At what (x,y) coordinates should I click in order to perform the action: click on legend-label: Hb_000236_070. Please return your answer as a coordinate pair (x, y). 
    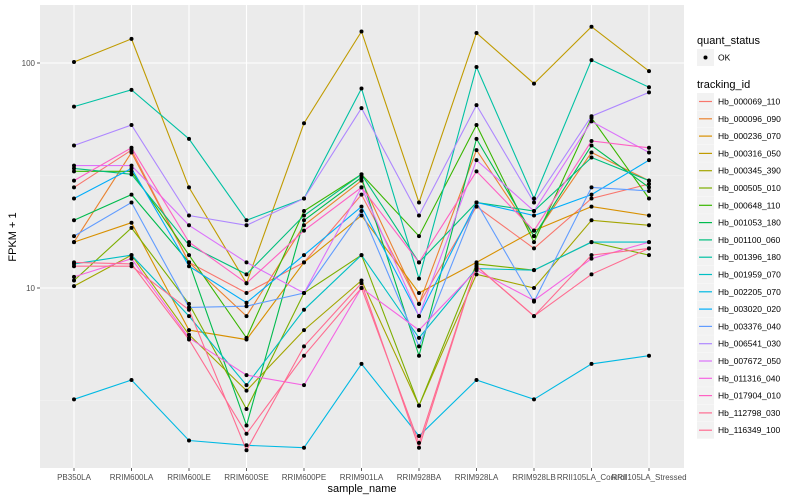
    Looking at the image, I should click on (749, 136).